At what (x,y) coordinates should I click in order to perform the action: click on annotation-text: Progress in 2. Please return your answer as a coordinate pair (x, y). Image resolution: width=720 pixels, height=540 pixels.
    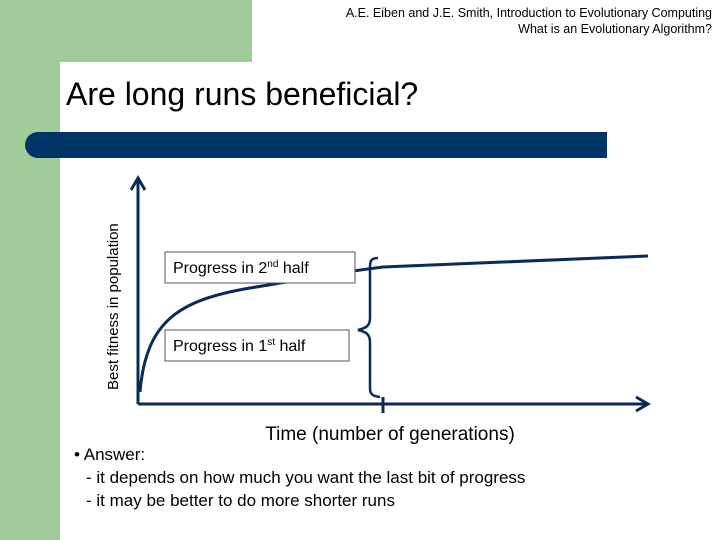
    Looking at the image, I should click on (220, 268).